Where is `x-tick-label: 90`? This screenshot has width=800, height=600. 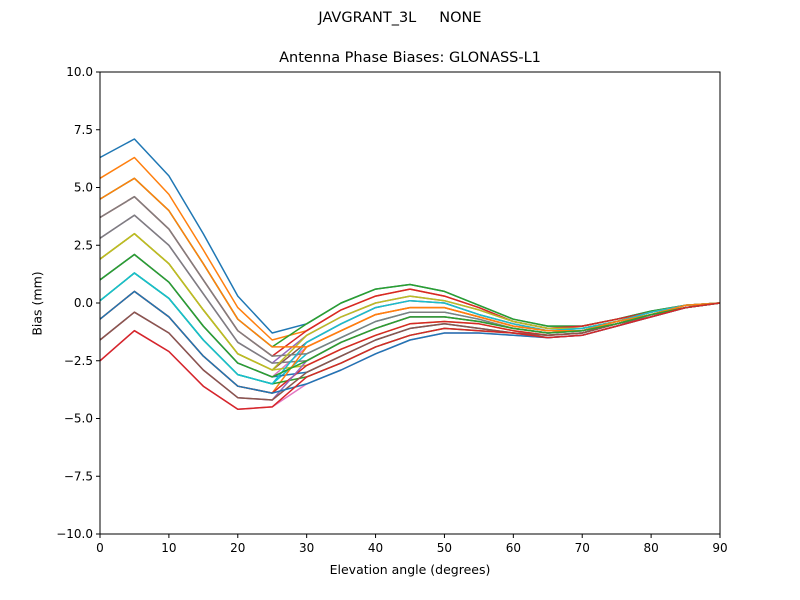
x-tick-label: 90 is located at coordinates (719, 548).